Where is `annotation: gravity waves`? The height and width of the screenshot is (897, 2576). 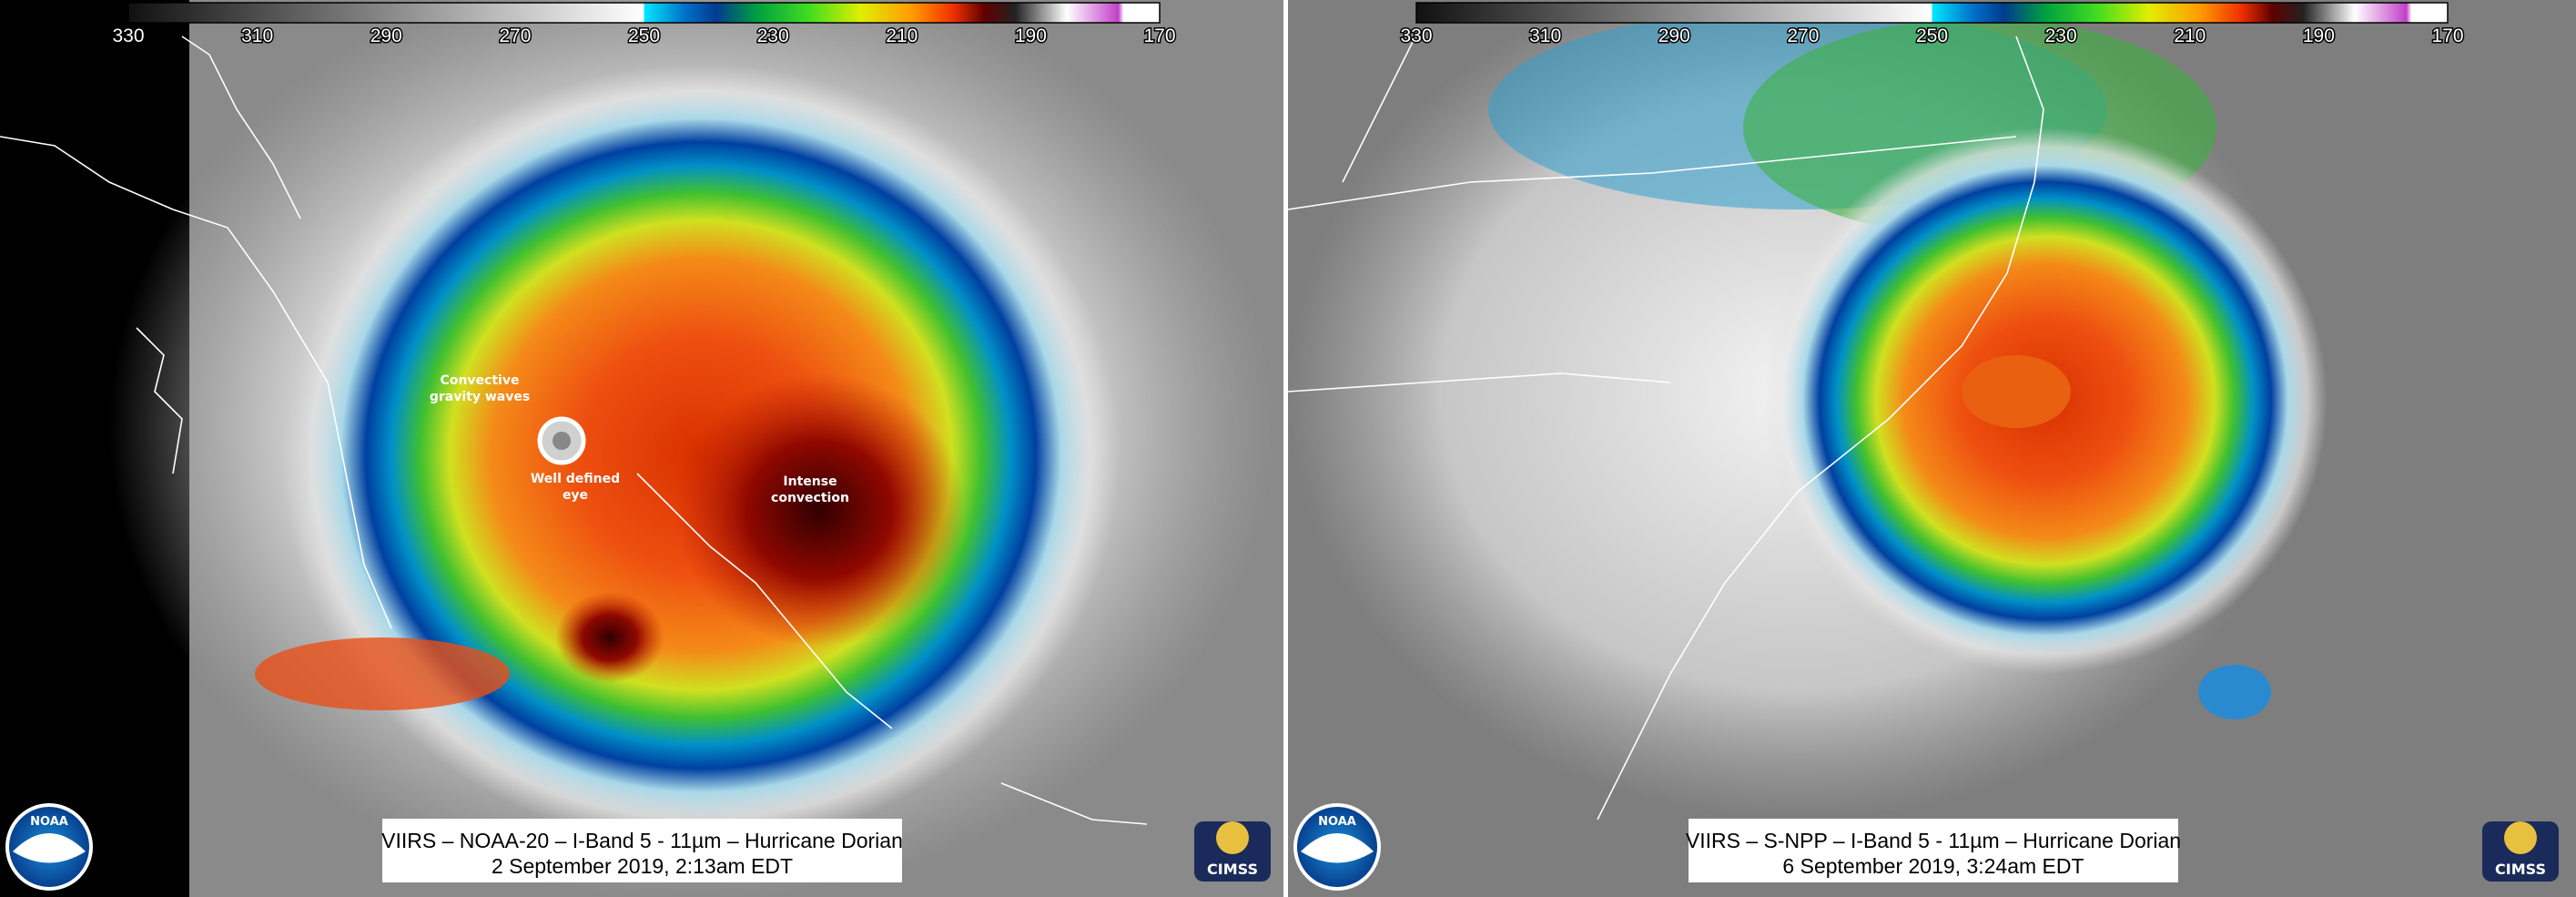
annotation: gravity waves is located at coordinates (480, 397).